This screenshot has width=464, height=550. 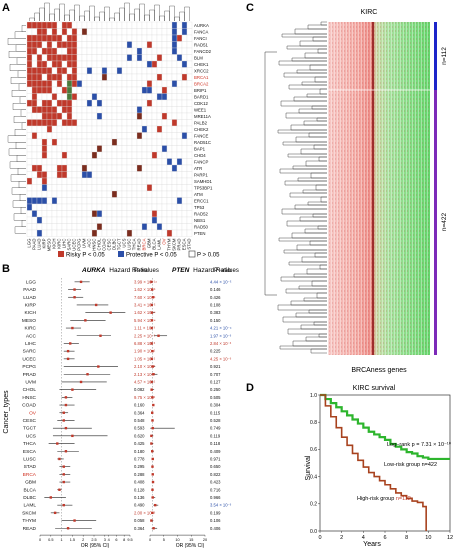 I want to click on left-pvalue: 0.180, so click(x=139, y=451).